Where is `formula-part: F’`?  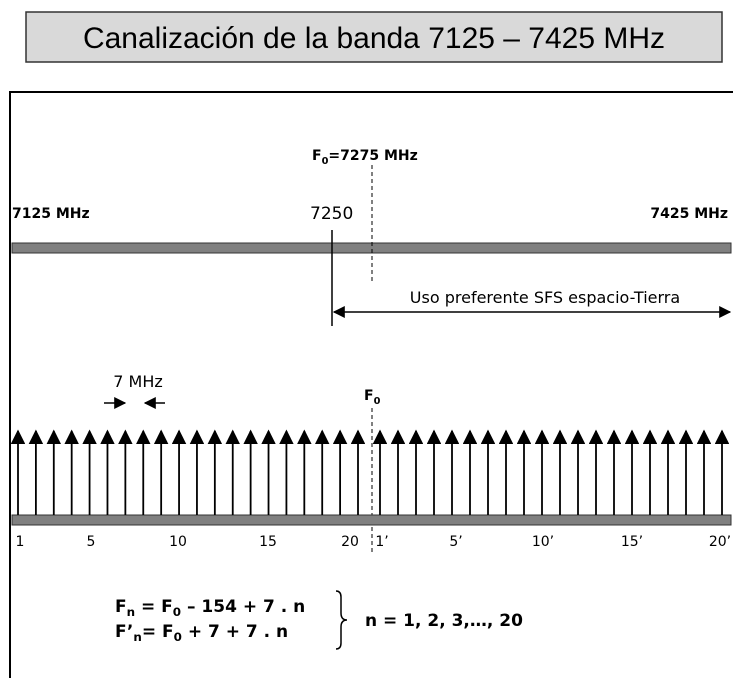 formula-part: F’ is located at coordinates (124, 632).